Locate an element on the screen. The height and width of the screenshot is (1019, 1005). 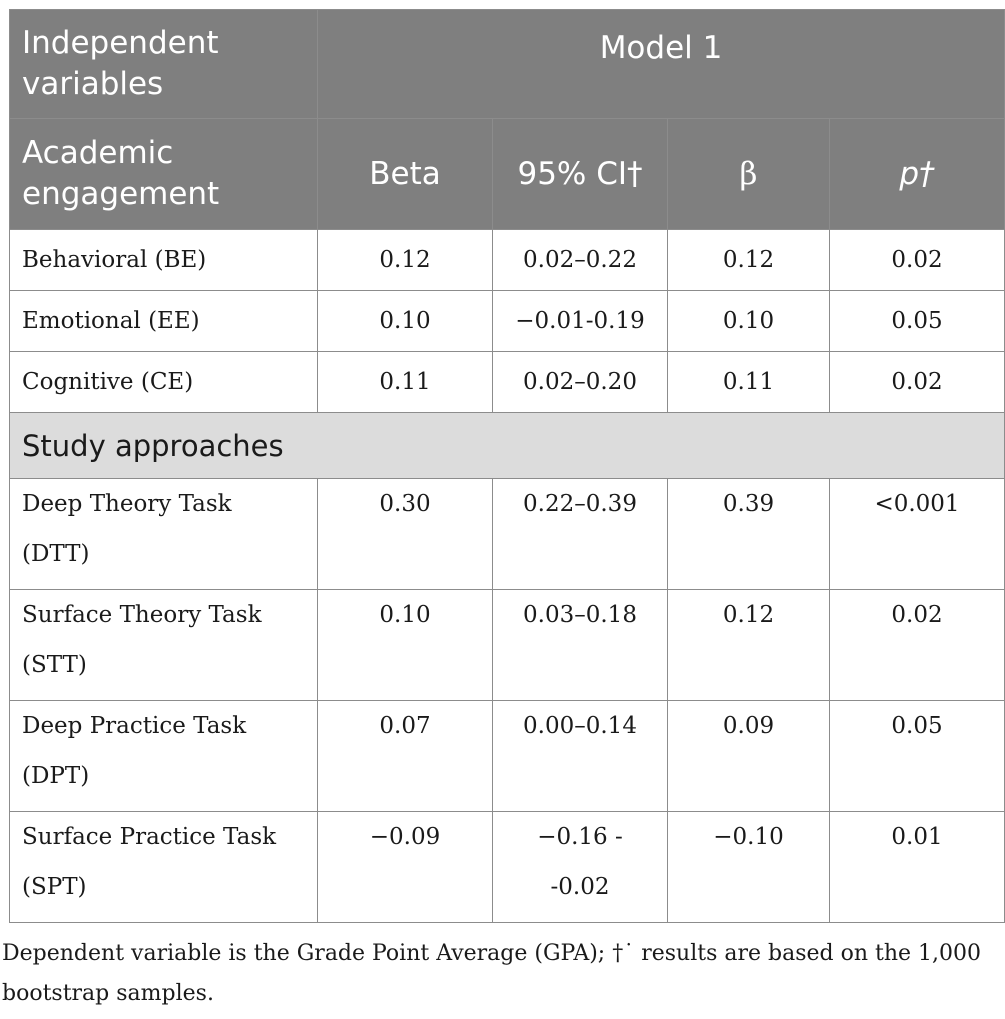
header-row-columns: Academic engagement Beta 95% CI† β p† is located at coordinates (507, 174).